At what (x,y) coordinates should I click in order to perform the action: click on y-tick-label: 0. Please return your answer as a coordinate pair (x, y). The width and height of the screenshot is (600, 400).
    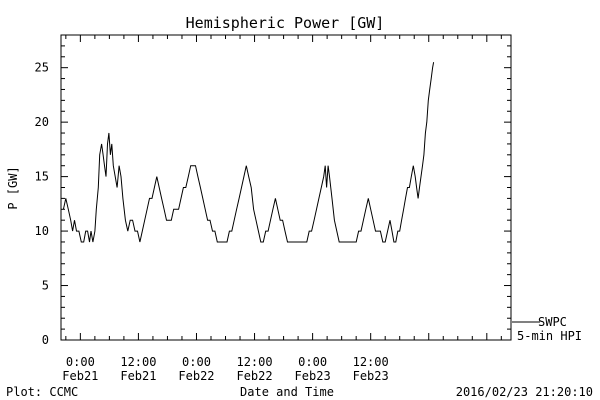
    Looking at the image, I should click on (45, 340).